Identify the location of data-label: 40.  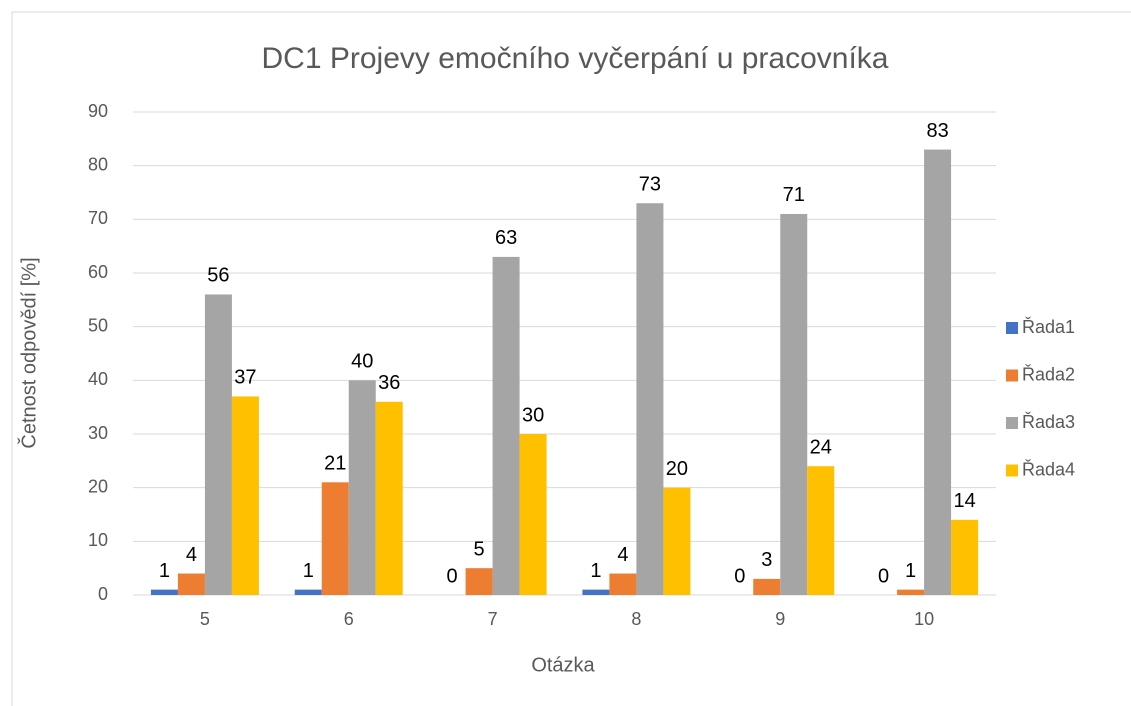
(362, 362).